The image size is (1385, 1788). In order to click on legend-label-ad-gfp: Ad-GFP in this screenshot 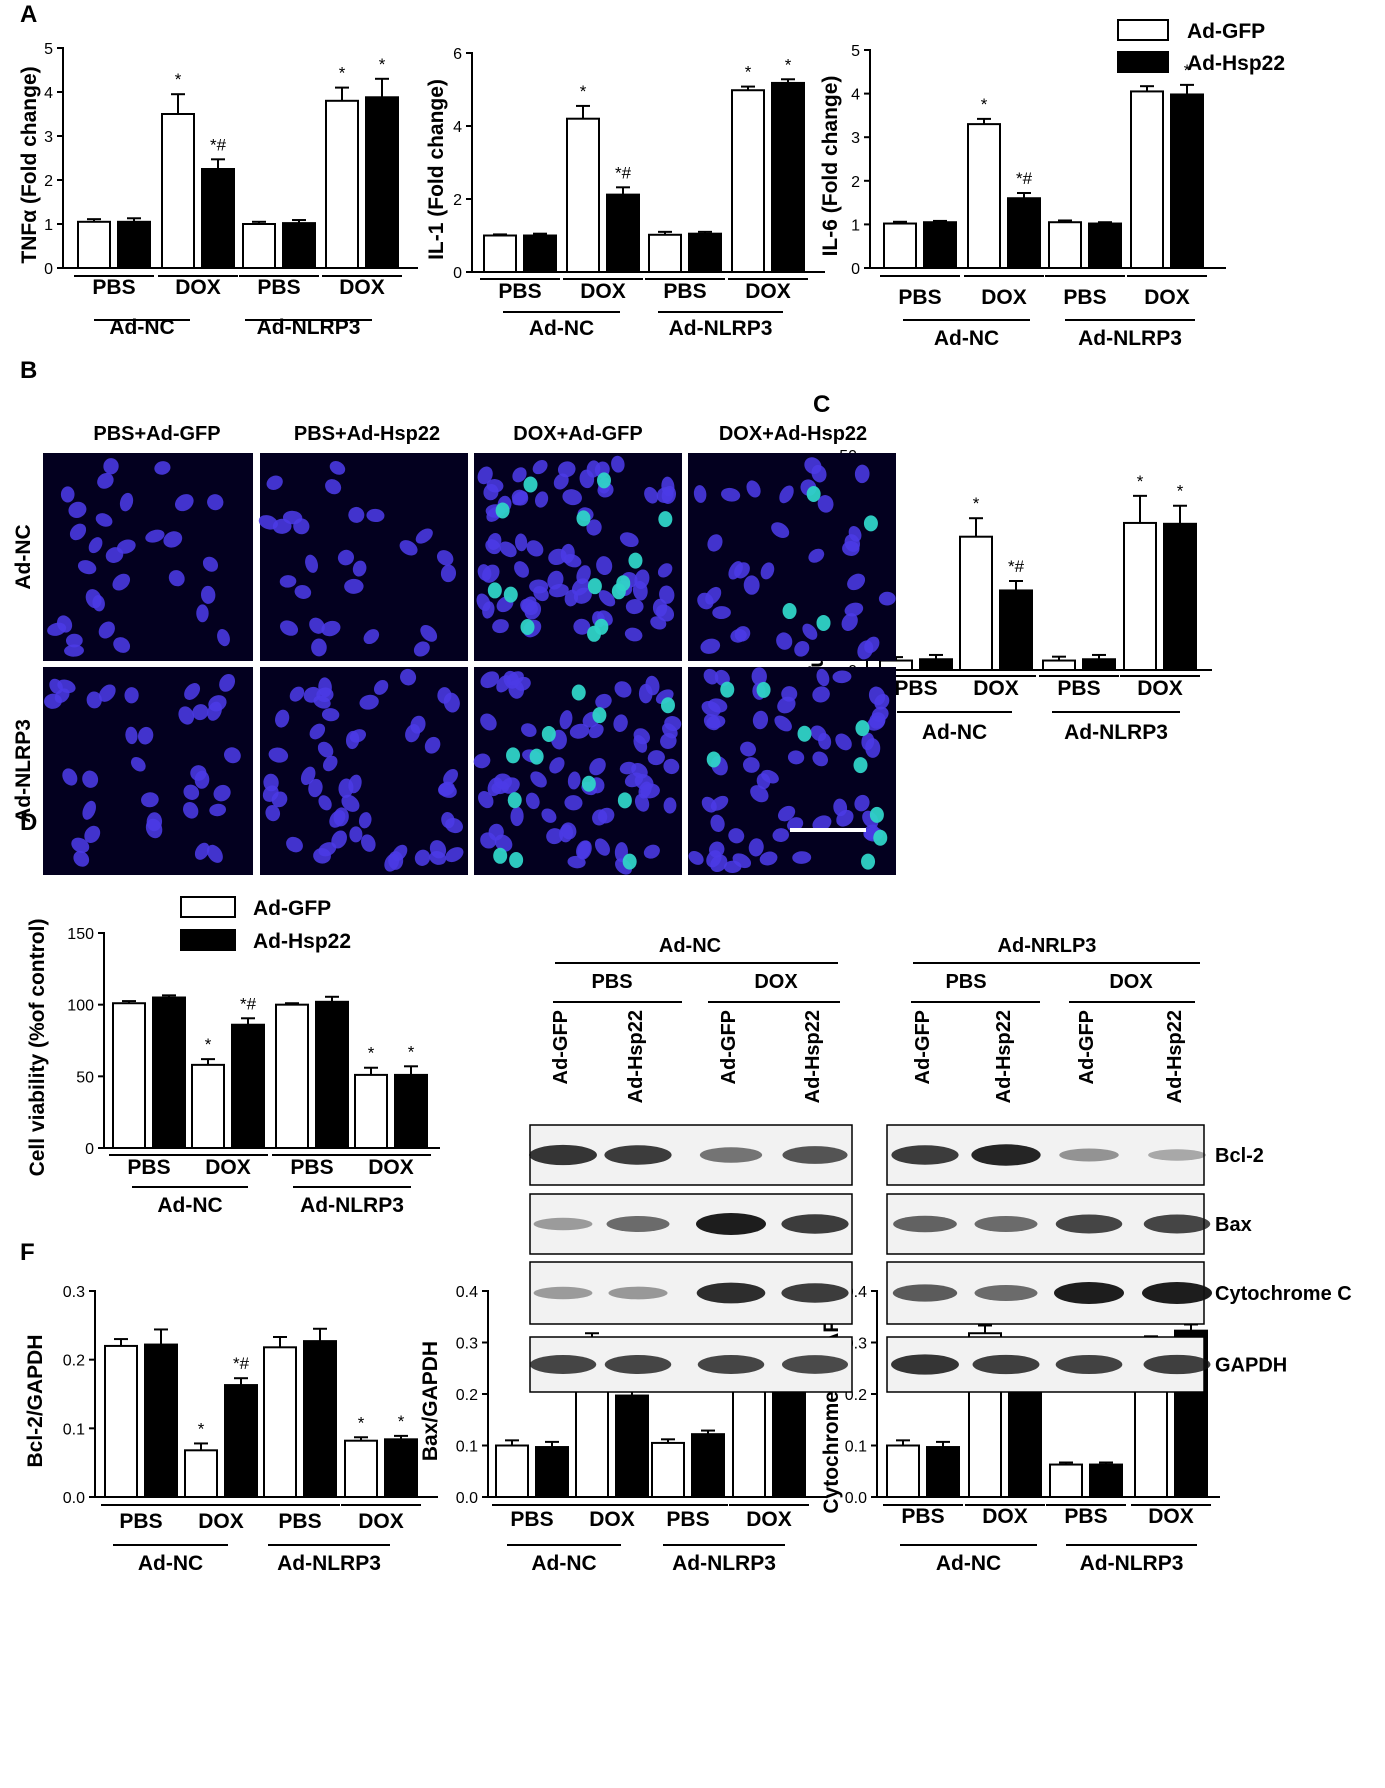, I will do `click(1226, 31)`.